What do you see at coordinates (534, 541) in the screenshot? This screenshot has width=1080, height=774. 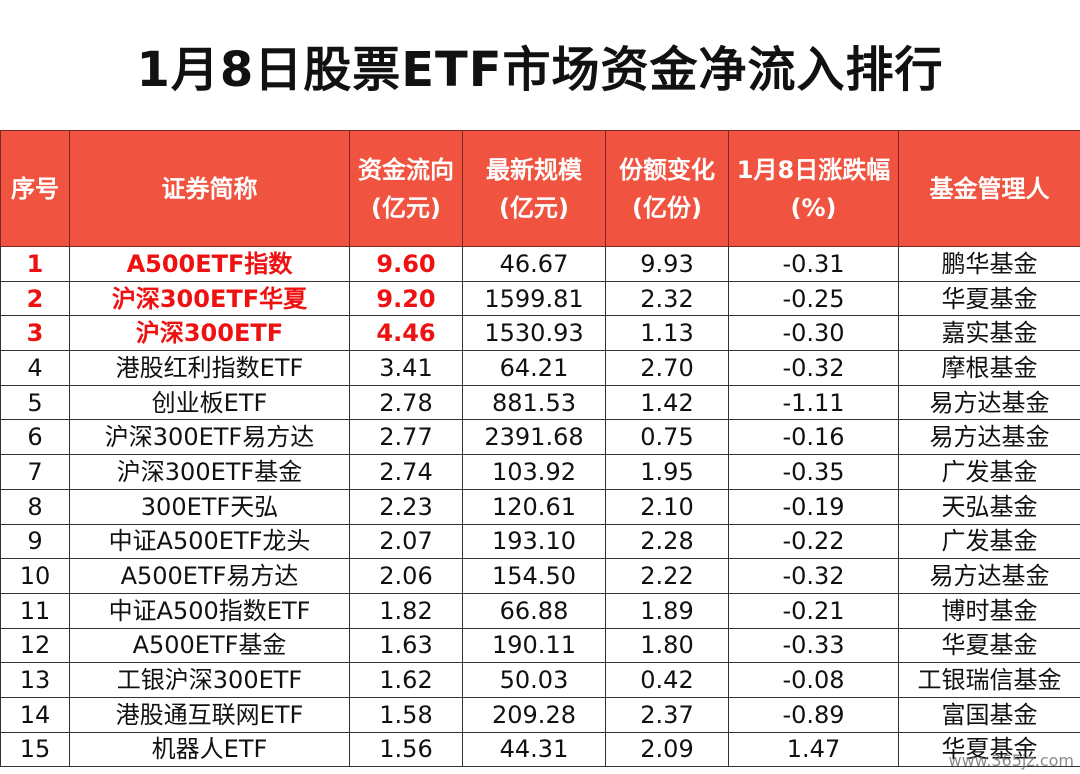 I see `cell-scale: 193.10` at bounding box center [534, 541].